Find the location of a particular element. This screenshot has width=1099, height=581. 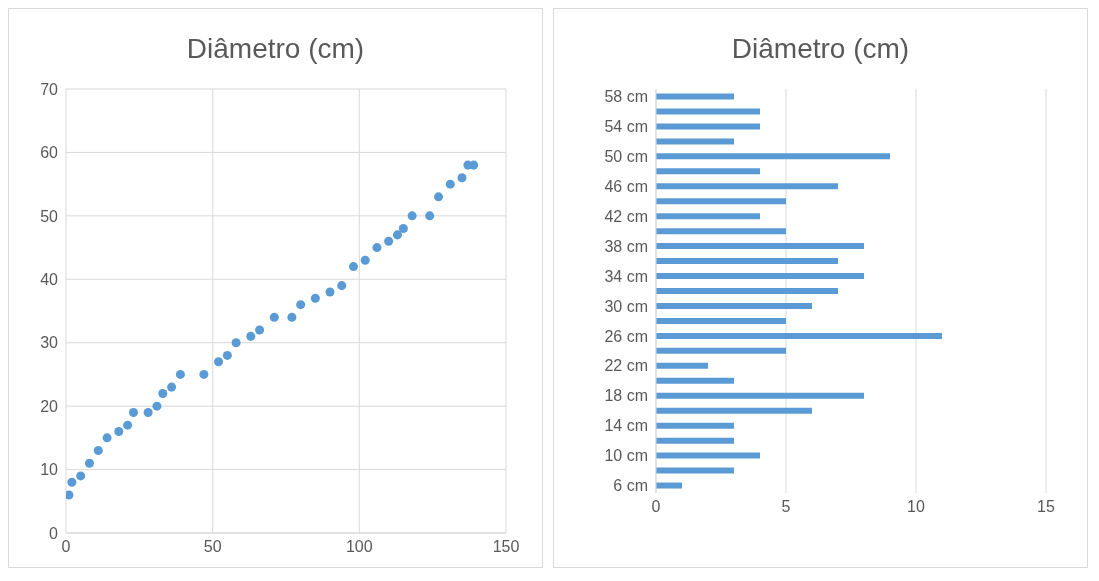

y-tick-label: 50 cm is located at coordinates (625, 157).